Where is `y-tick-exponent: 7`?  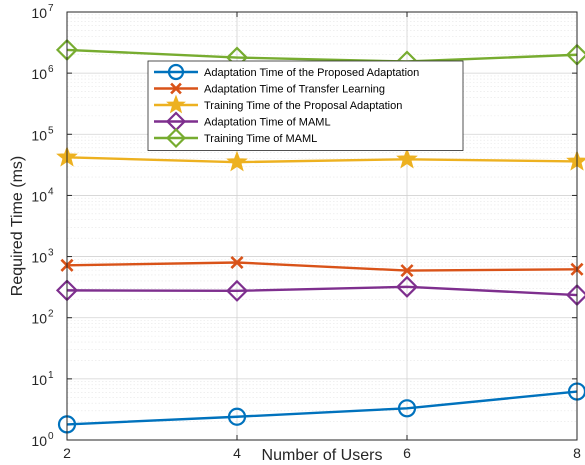 y-tick-exponent: 7 is located at coordinates (51, 8).